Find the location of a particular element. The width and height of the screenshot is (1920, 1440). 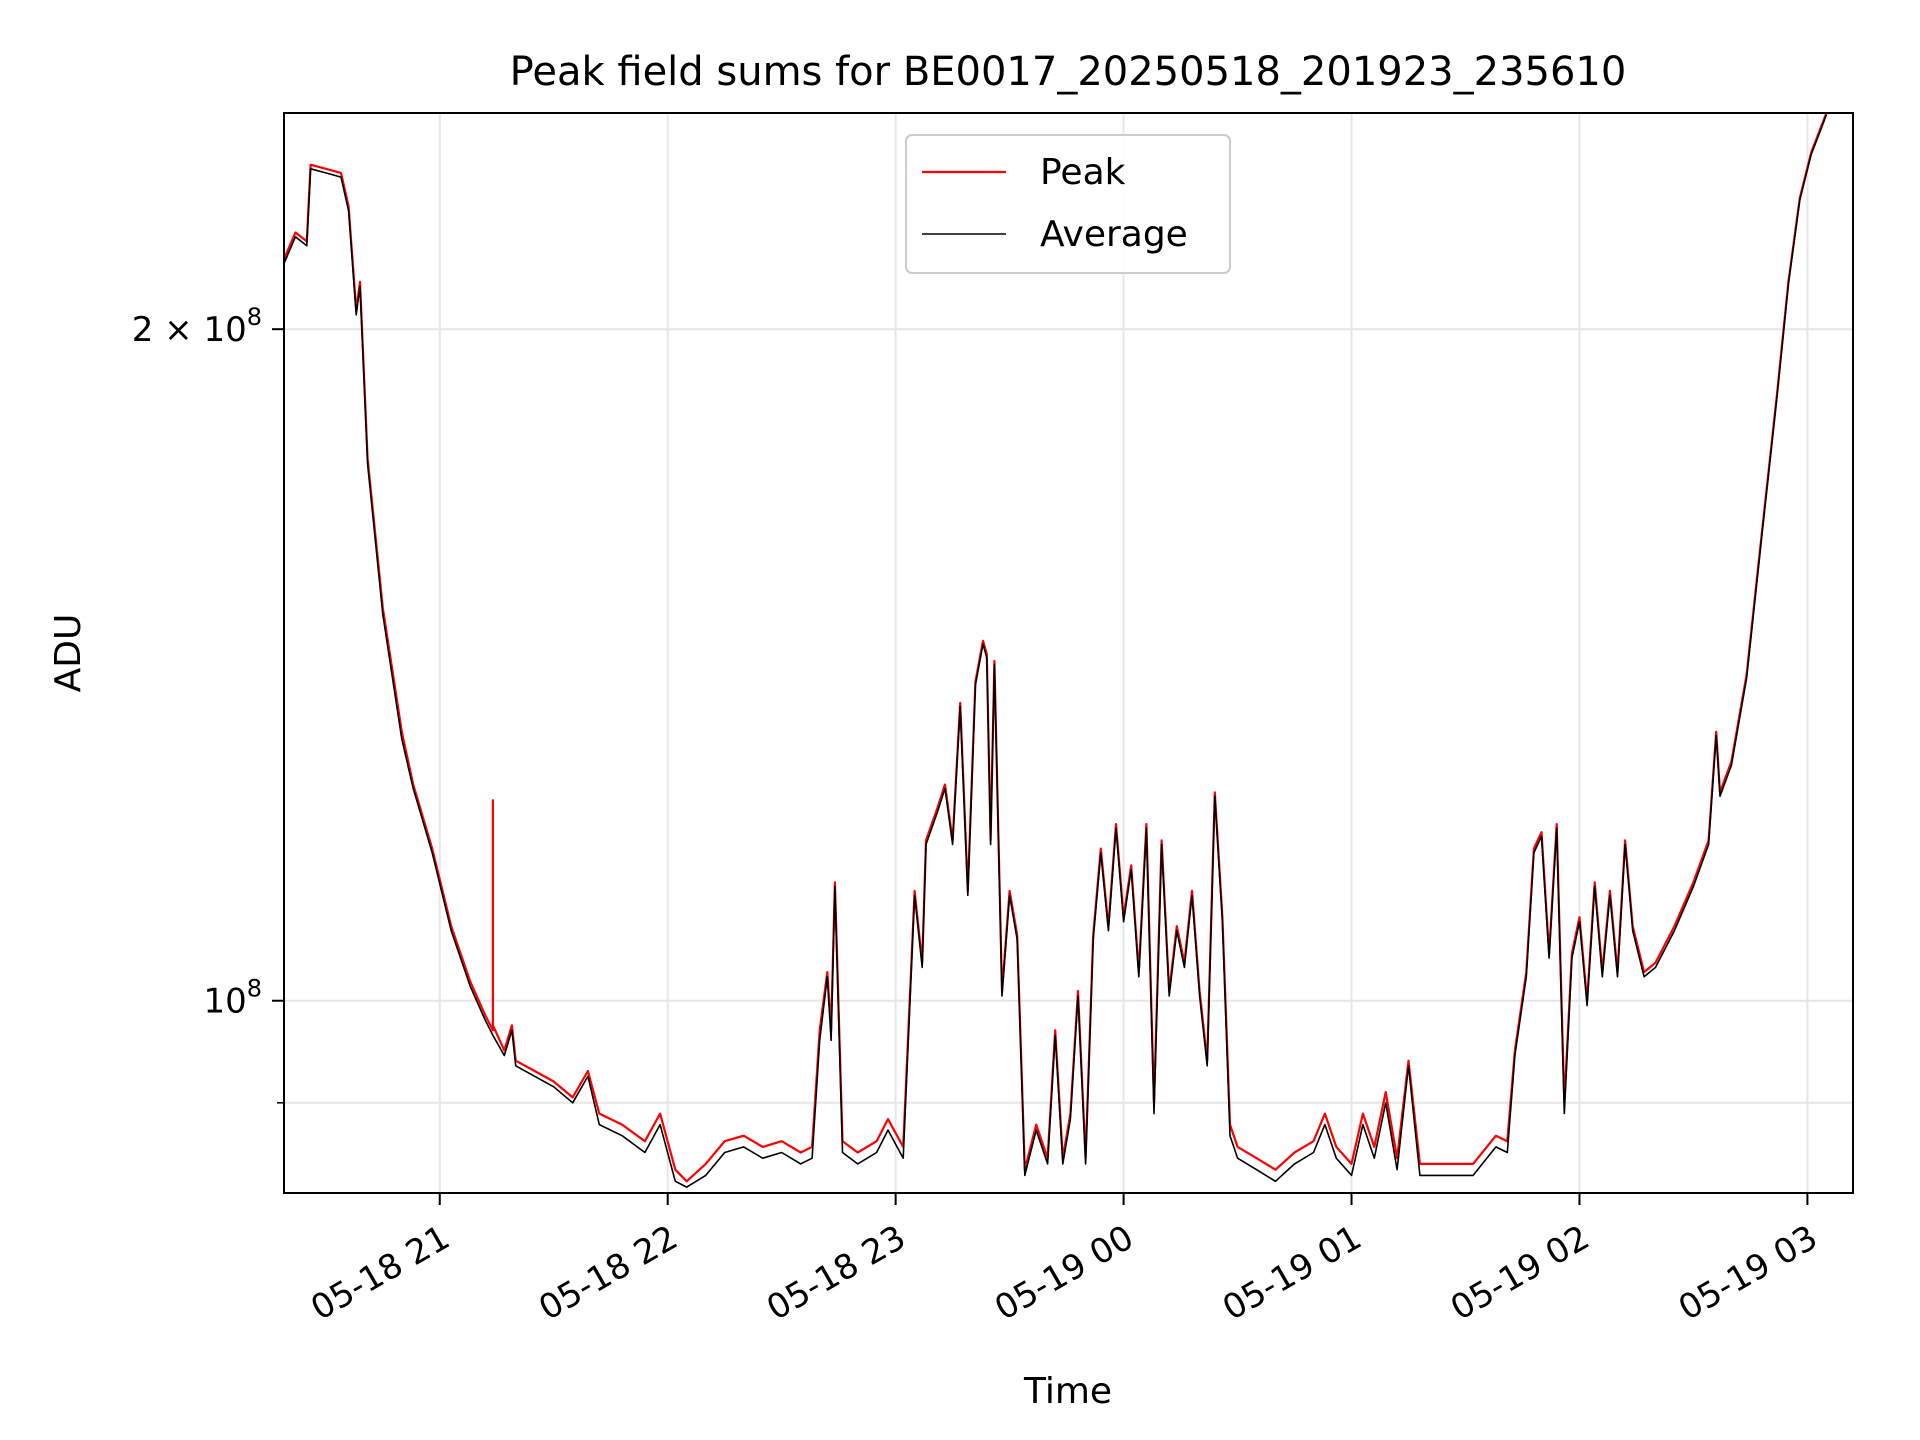

y-axis: 108 2 × 108 is located at coordinates (208, 703).